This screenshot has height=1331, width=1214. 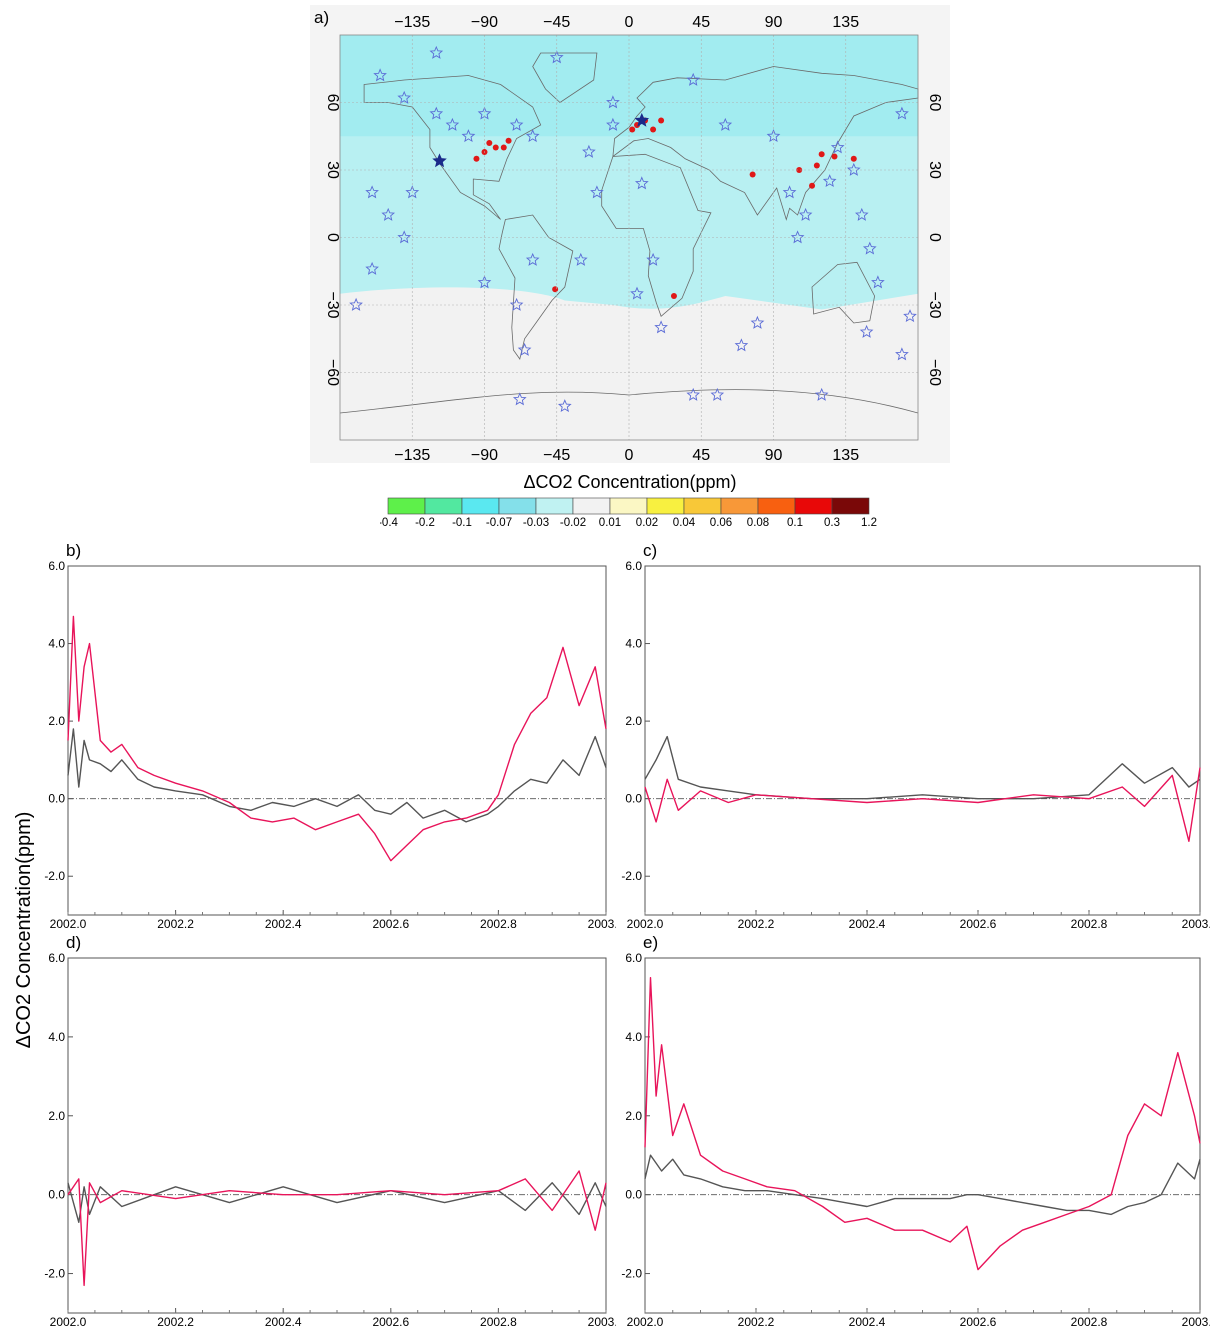 What do you see at coordinates (536, 287) in the screenshot?
I see `south-america-coast` at bounding box center [536, 287].